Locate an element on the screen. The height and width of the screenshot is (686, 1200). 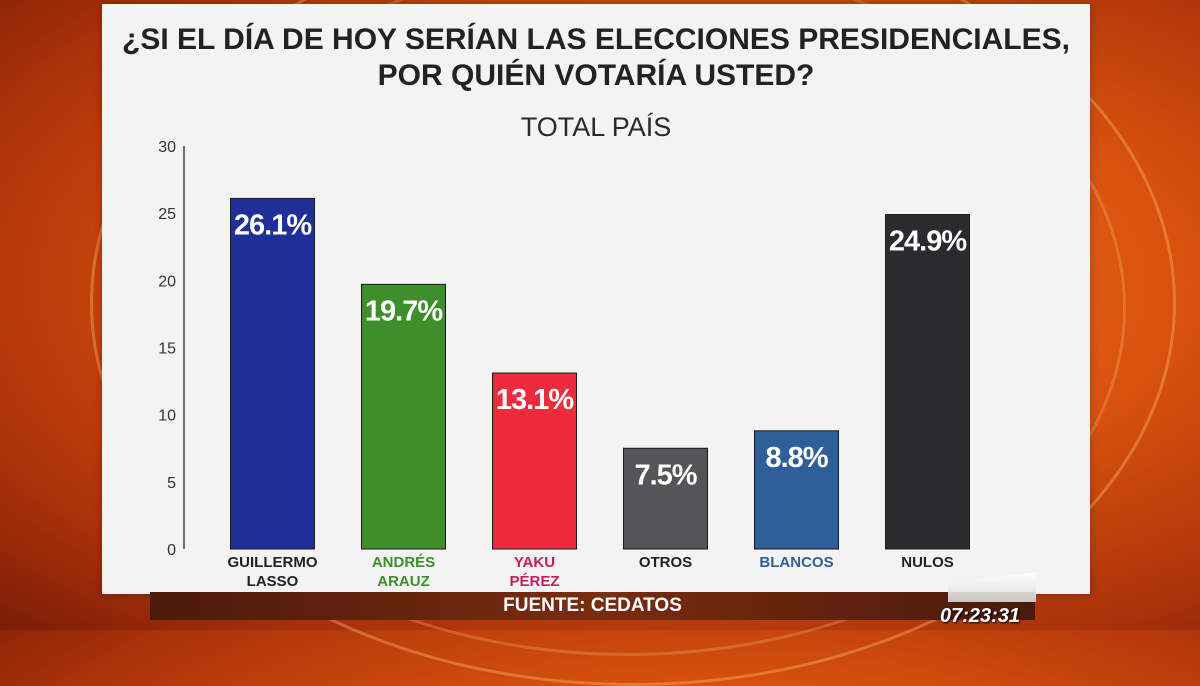
y-tick-label: 0 is located at coordinates (171, 550).